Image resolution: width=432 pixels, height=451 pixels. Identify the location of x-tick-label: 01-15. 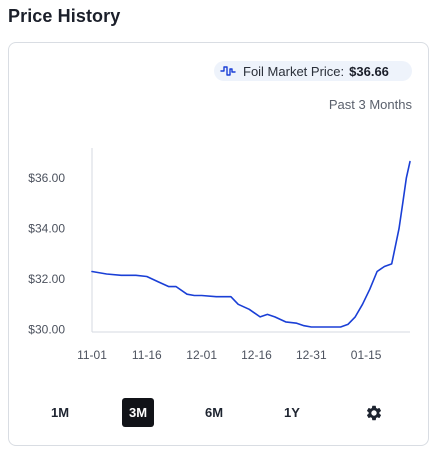
(366, 355).